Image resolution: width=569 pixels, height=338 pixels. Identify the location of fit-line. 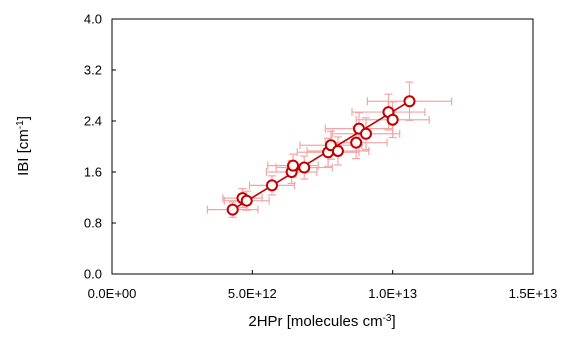
(321, 155).